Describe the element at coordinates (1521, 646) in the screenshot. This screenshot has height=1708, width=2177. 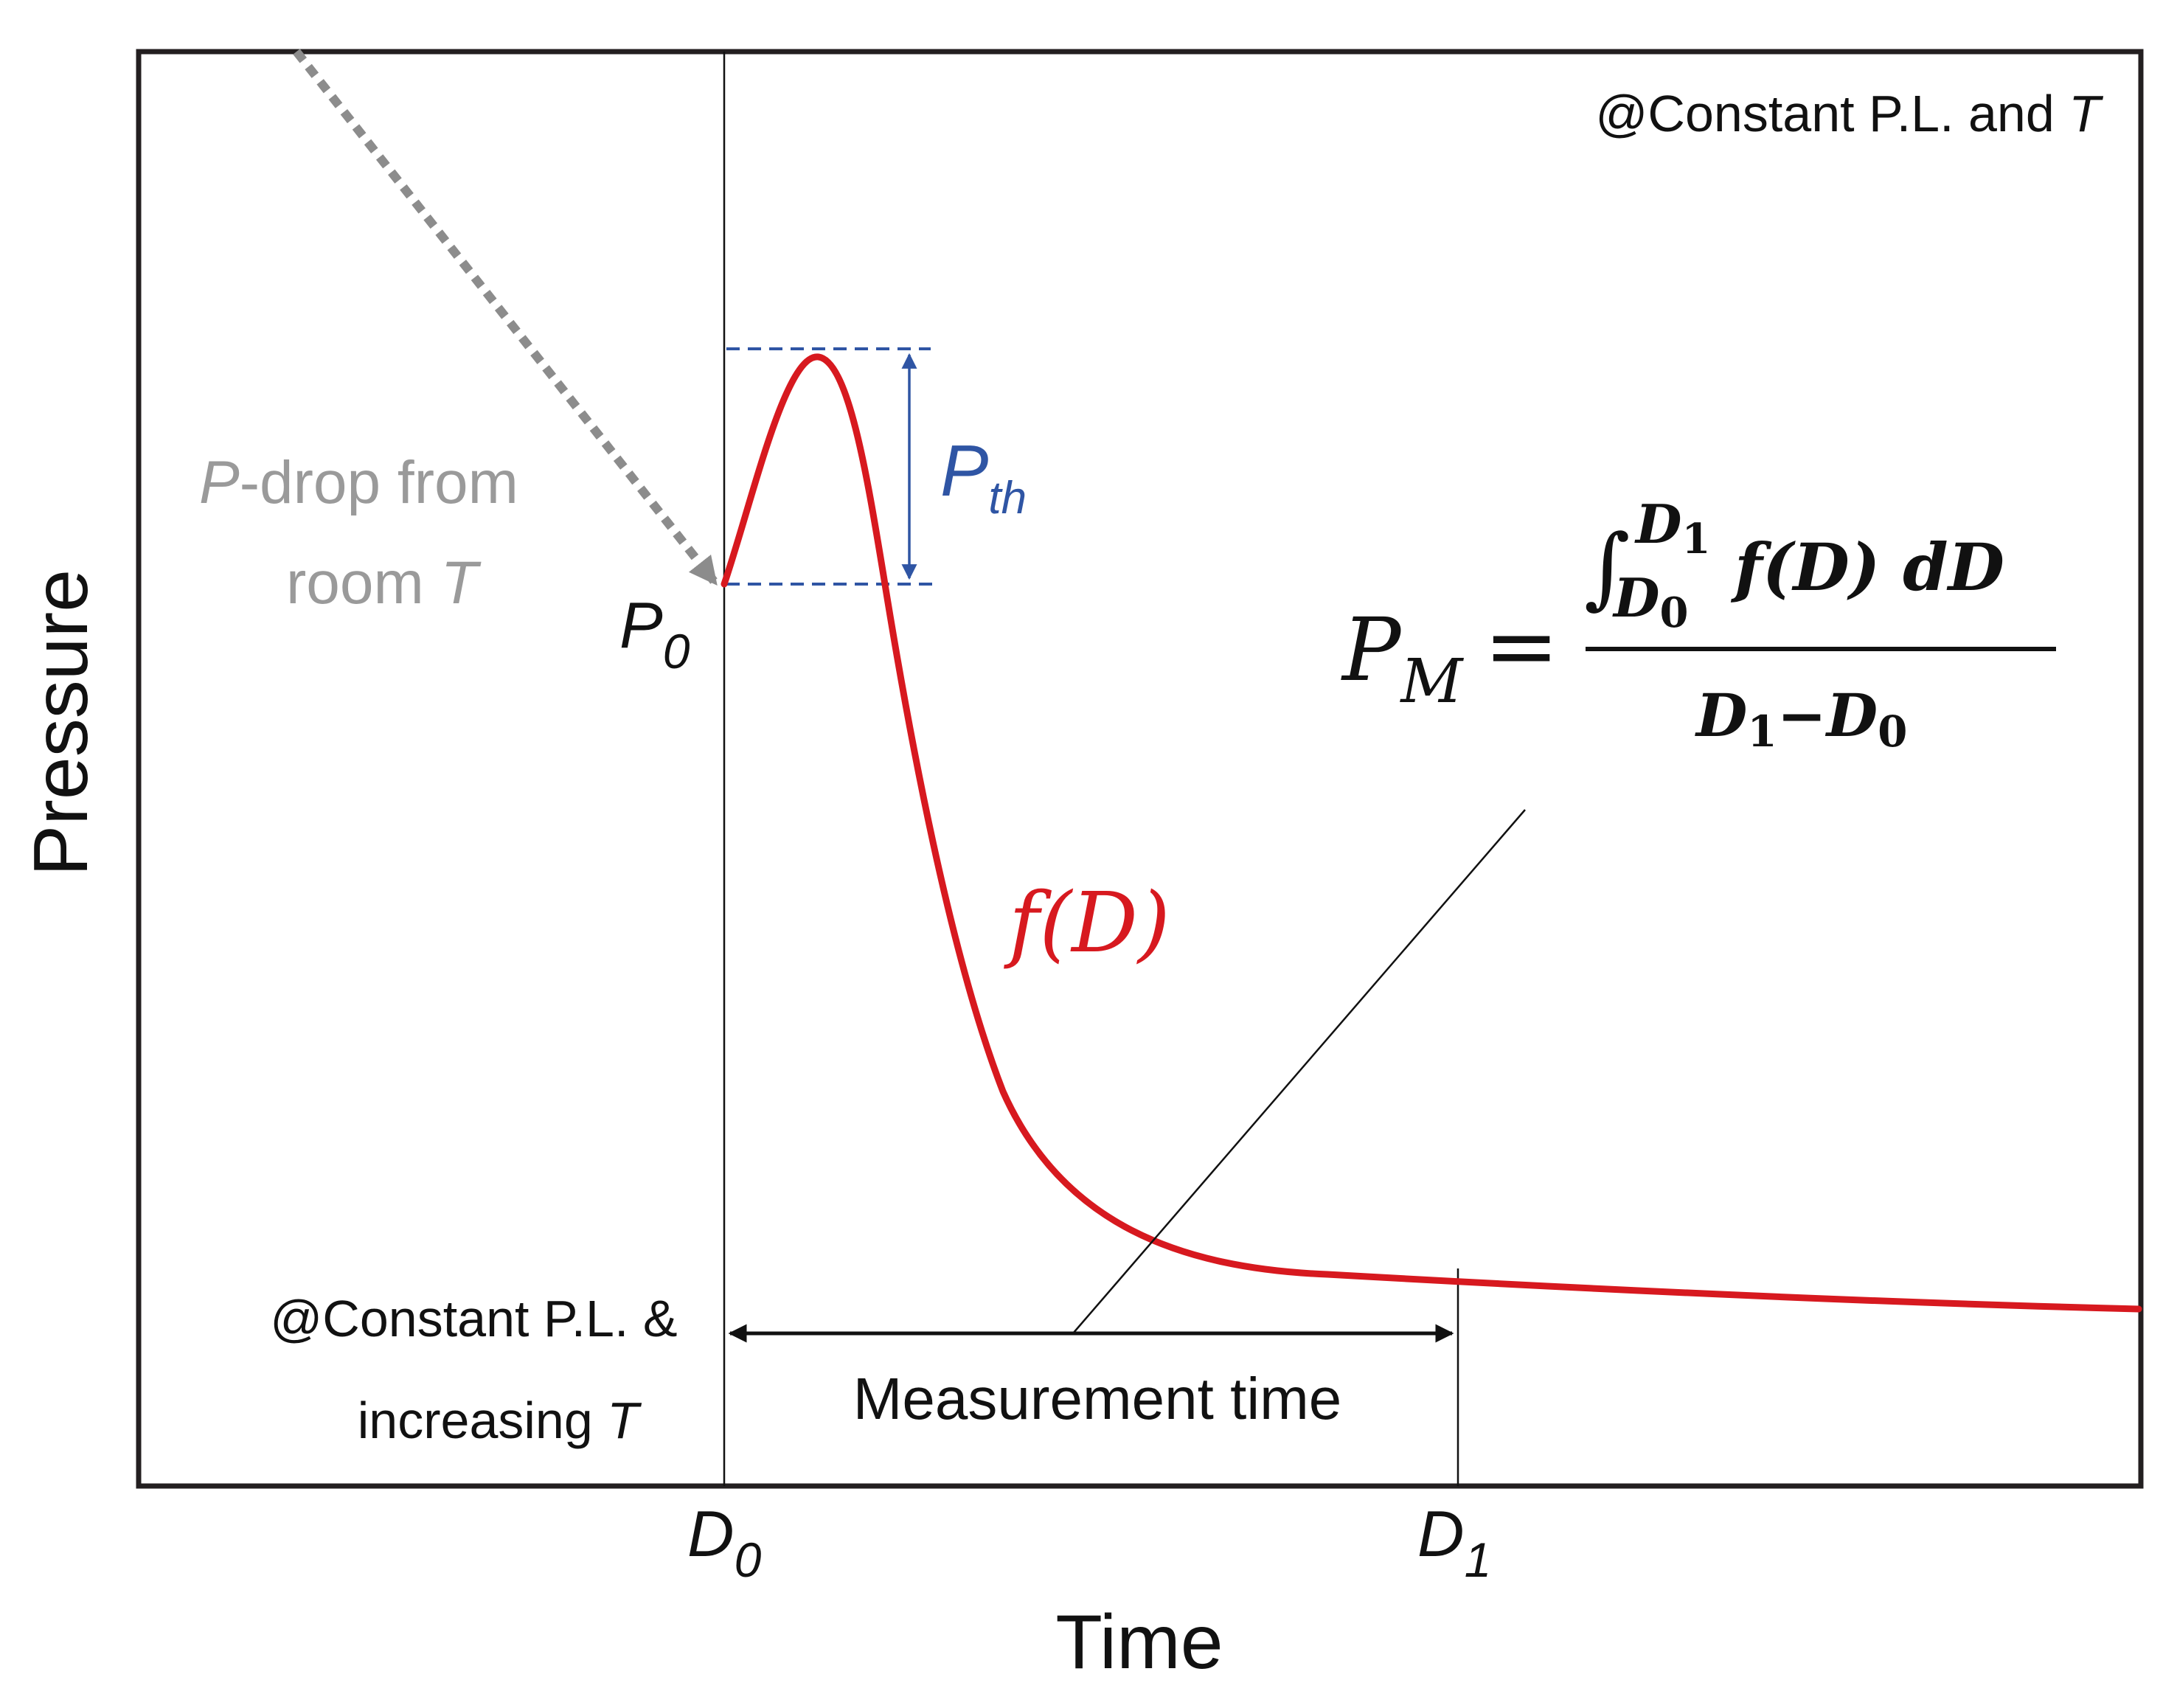
I see `formula-equals: =` at that location.